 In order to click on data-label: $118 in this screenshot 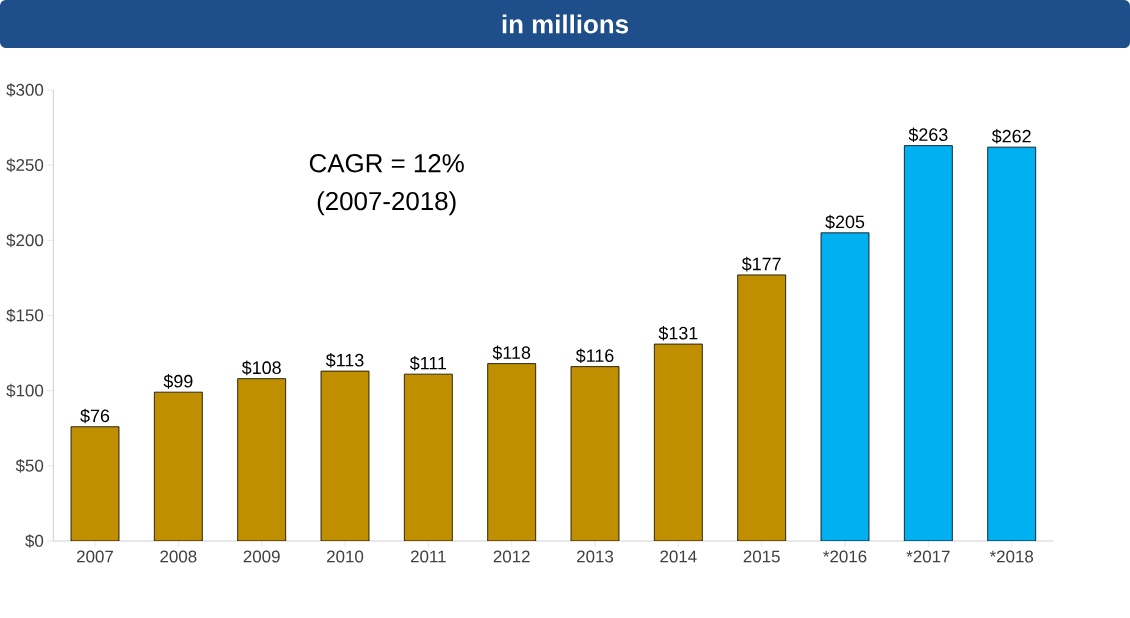, I will do `click(511, 353)`.